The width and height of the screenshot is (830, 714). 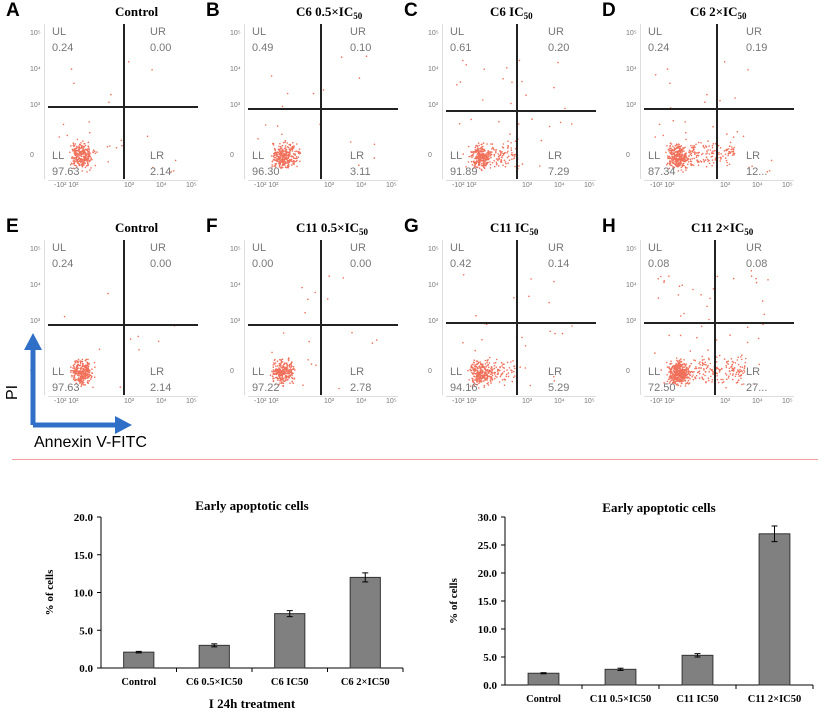 I want to click on x-tick-label: 10⁵, so click(x=787, y=401).